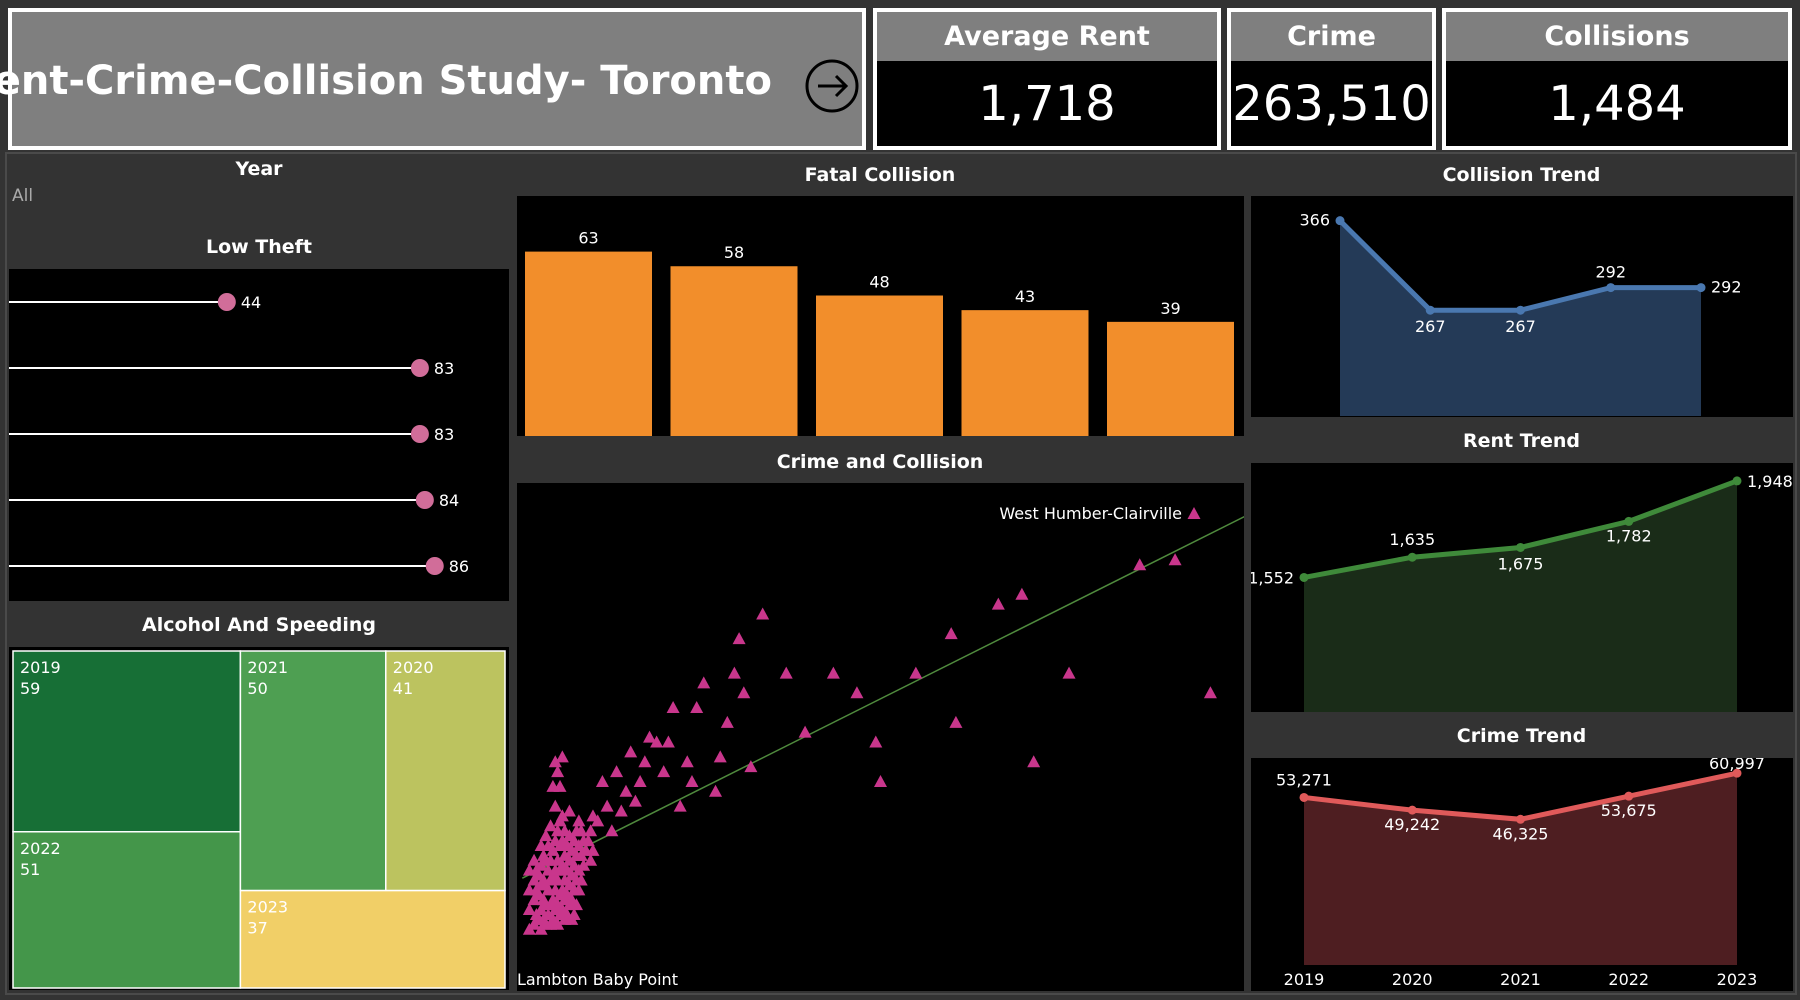  What do you see at coordinates (1629, 810) in the screenshot?
I see `data-label: 53,675` at bounding box center [1629, 810].